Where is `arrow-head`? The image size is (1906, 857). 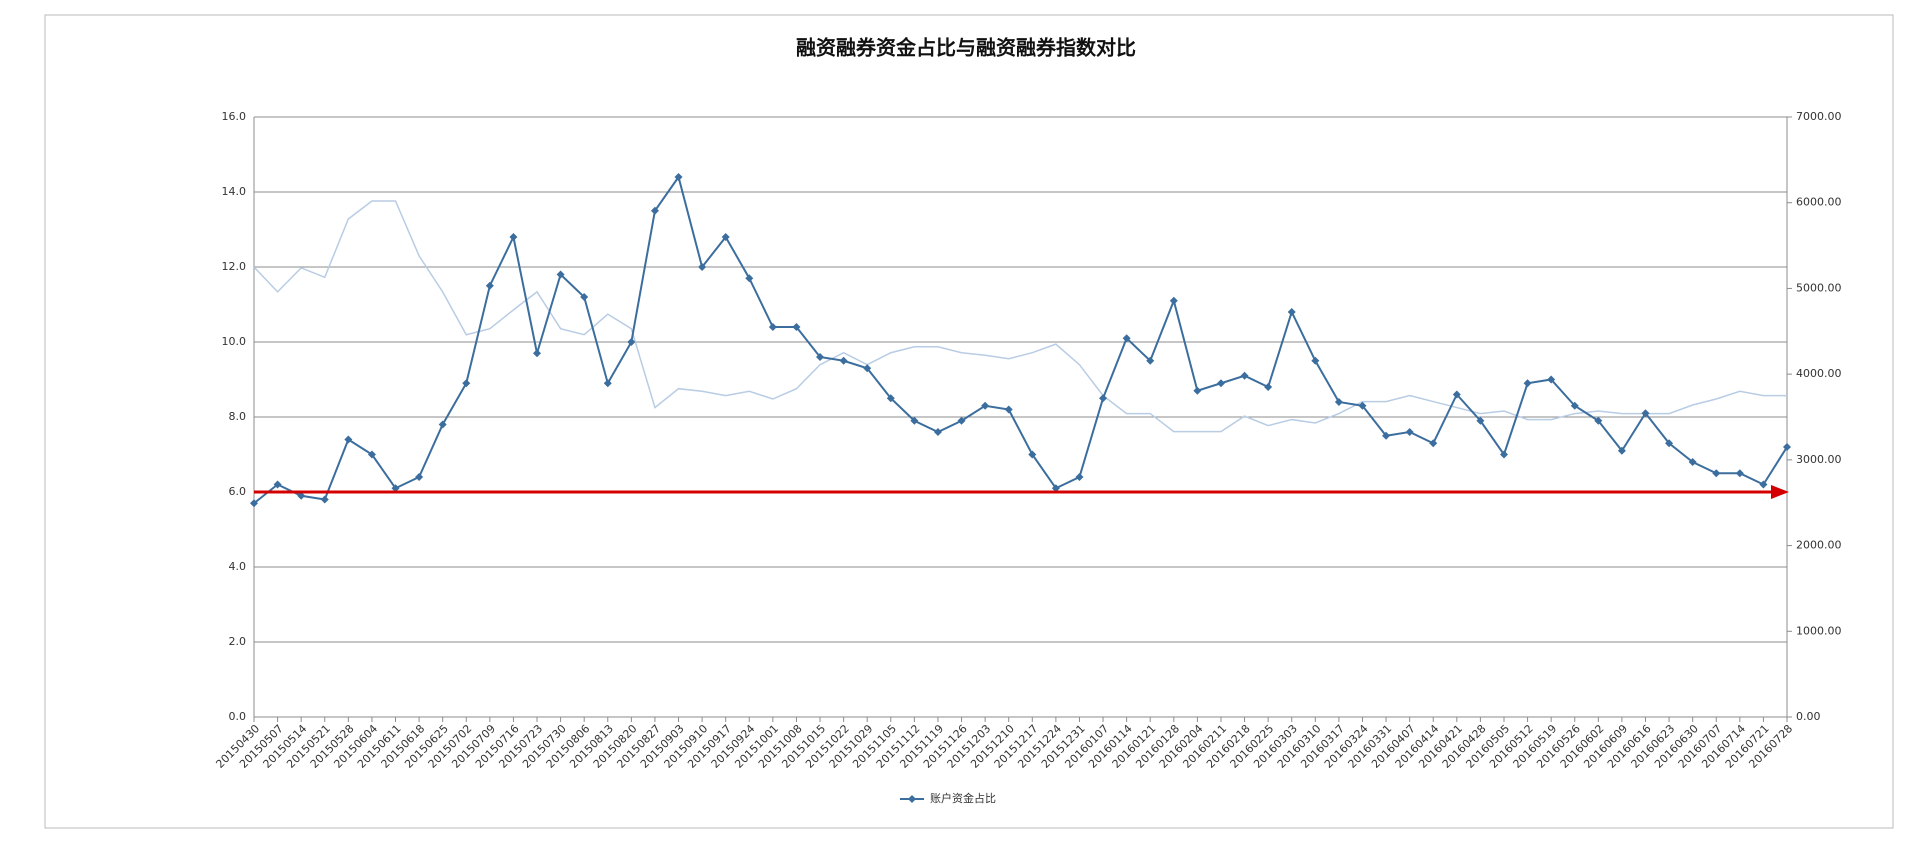 arrow-head is located at coordinates (1780, 492).